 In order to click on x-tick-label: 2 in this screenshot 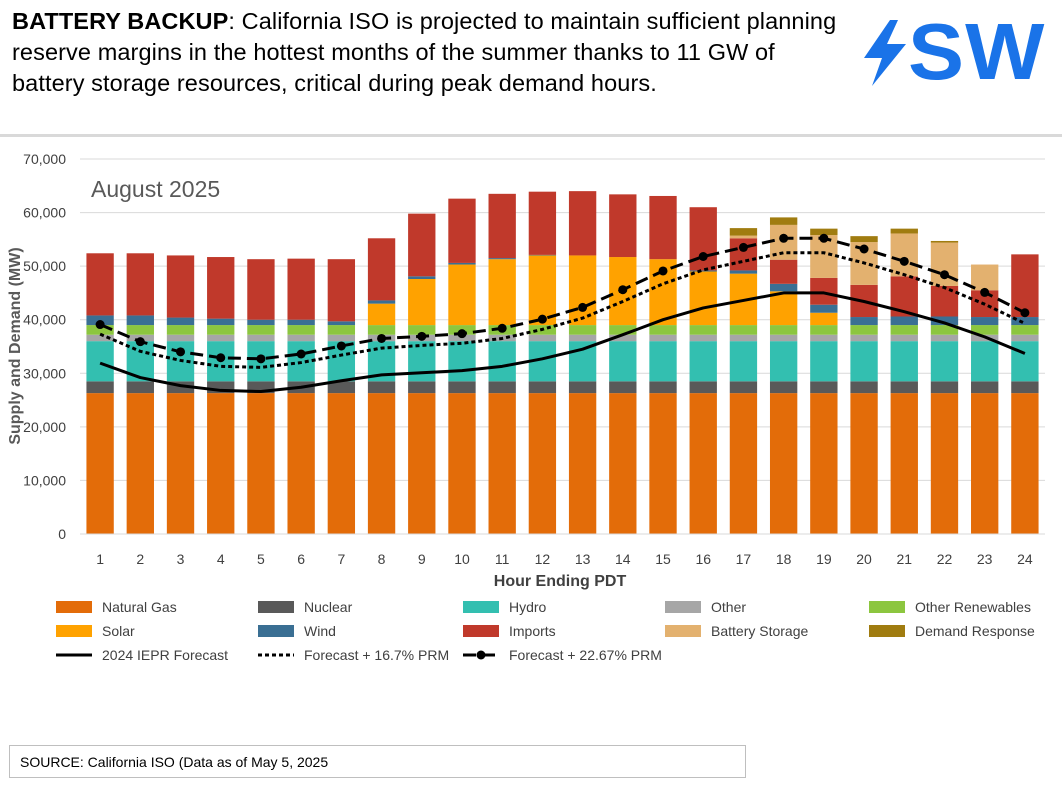, I will do `click(140, 559)`.